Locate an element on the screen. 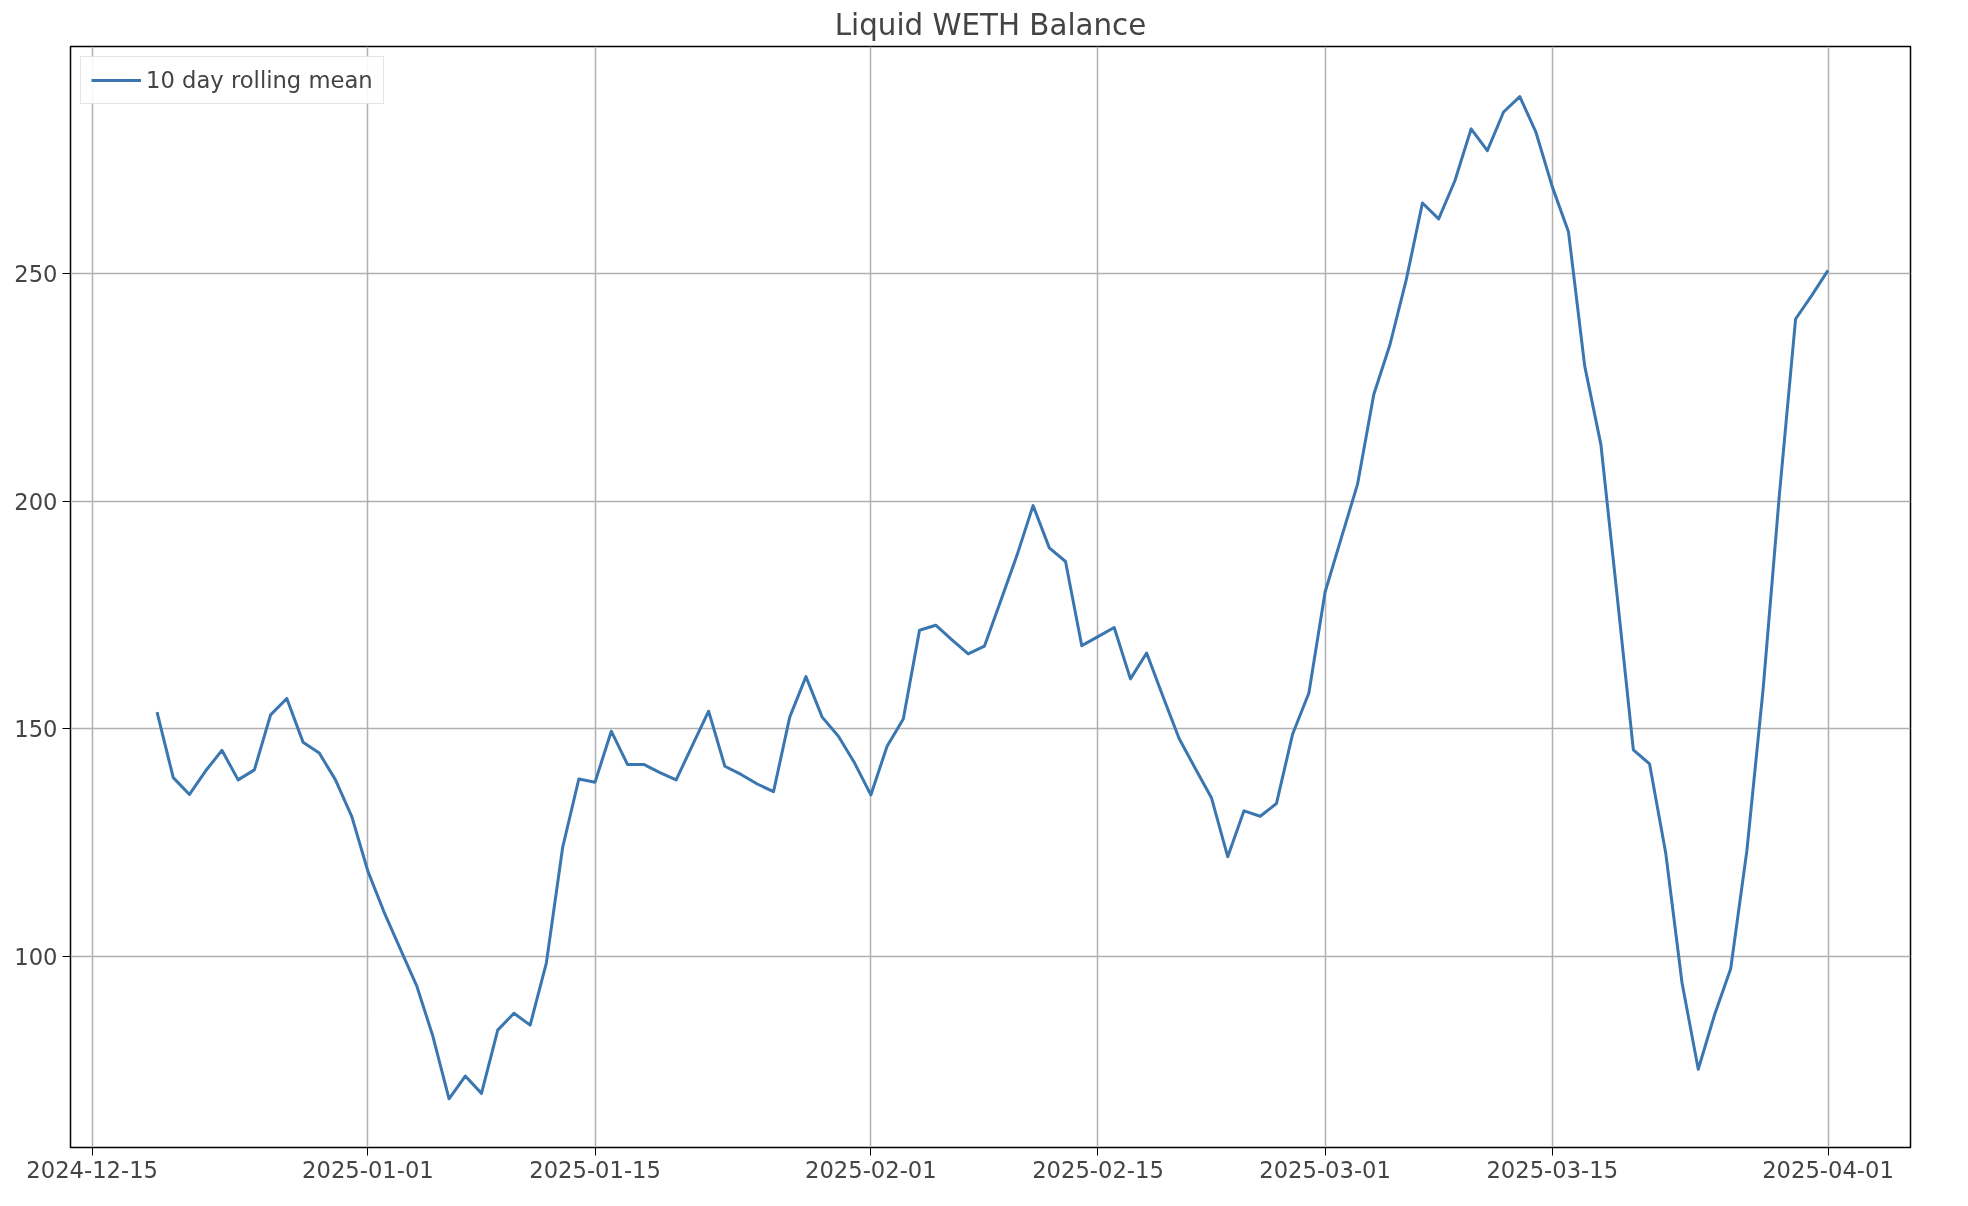  x-tick-label: 2024-12-15 is located at coordinates (92, 1169).